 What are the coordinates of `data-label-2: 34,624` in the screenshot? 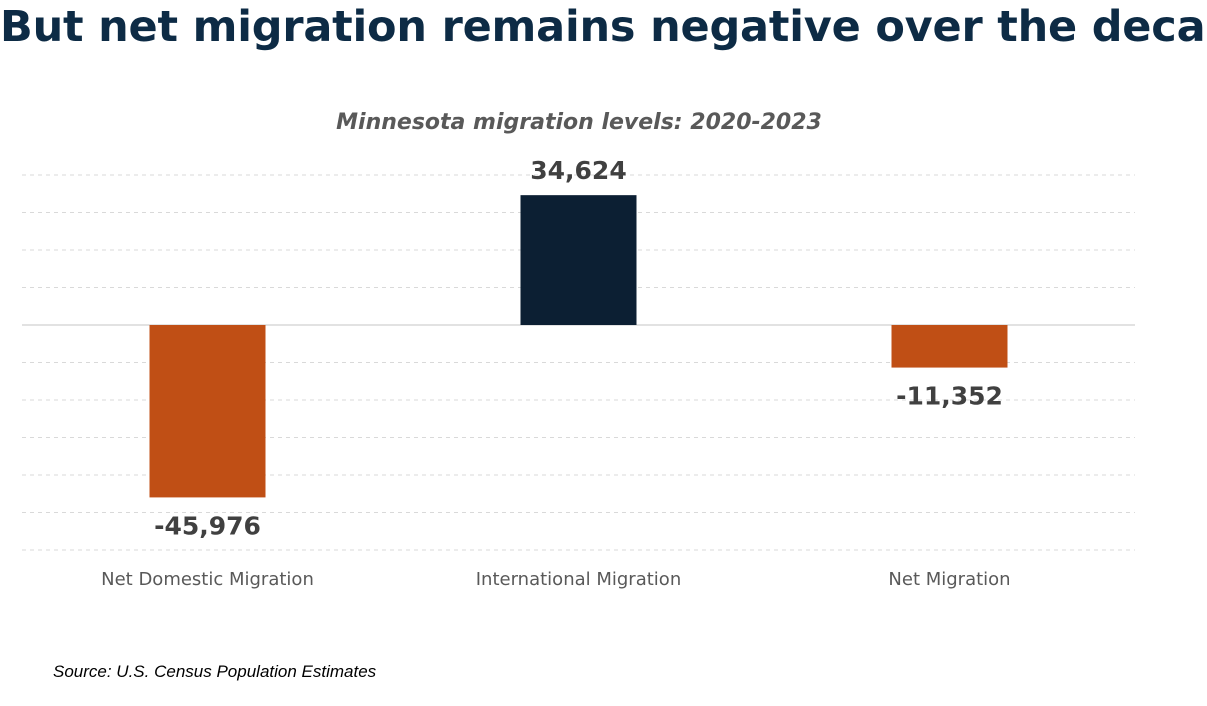 It's located at (578, 170).